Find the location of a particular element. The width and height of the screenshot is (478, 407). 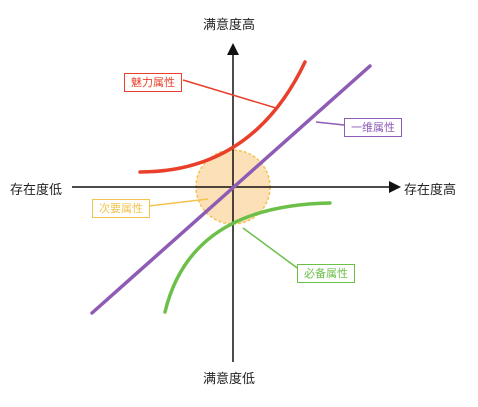

must-be-leader-line is located at coordinates (271, 249).